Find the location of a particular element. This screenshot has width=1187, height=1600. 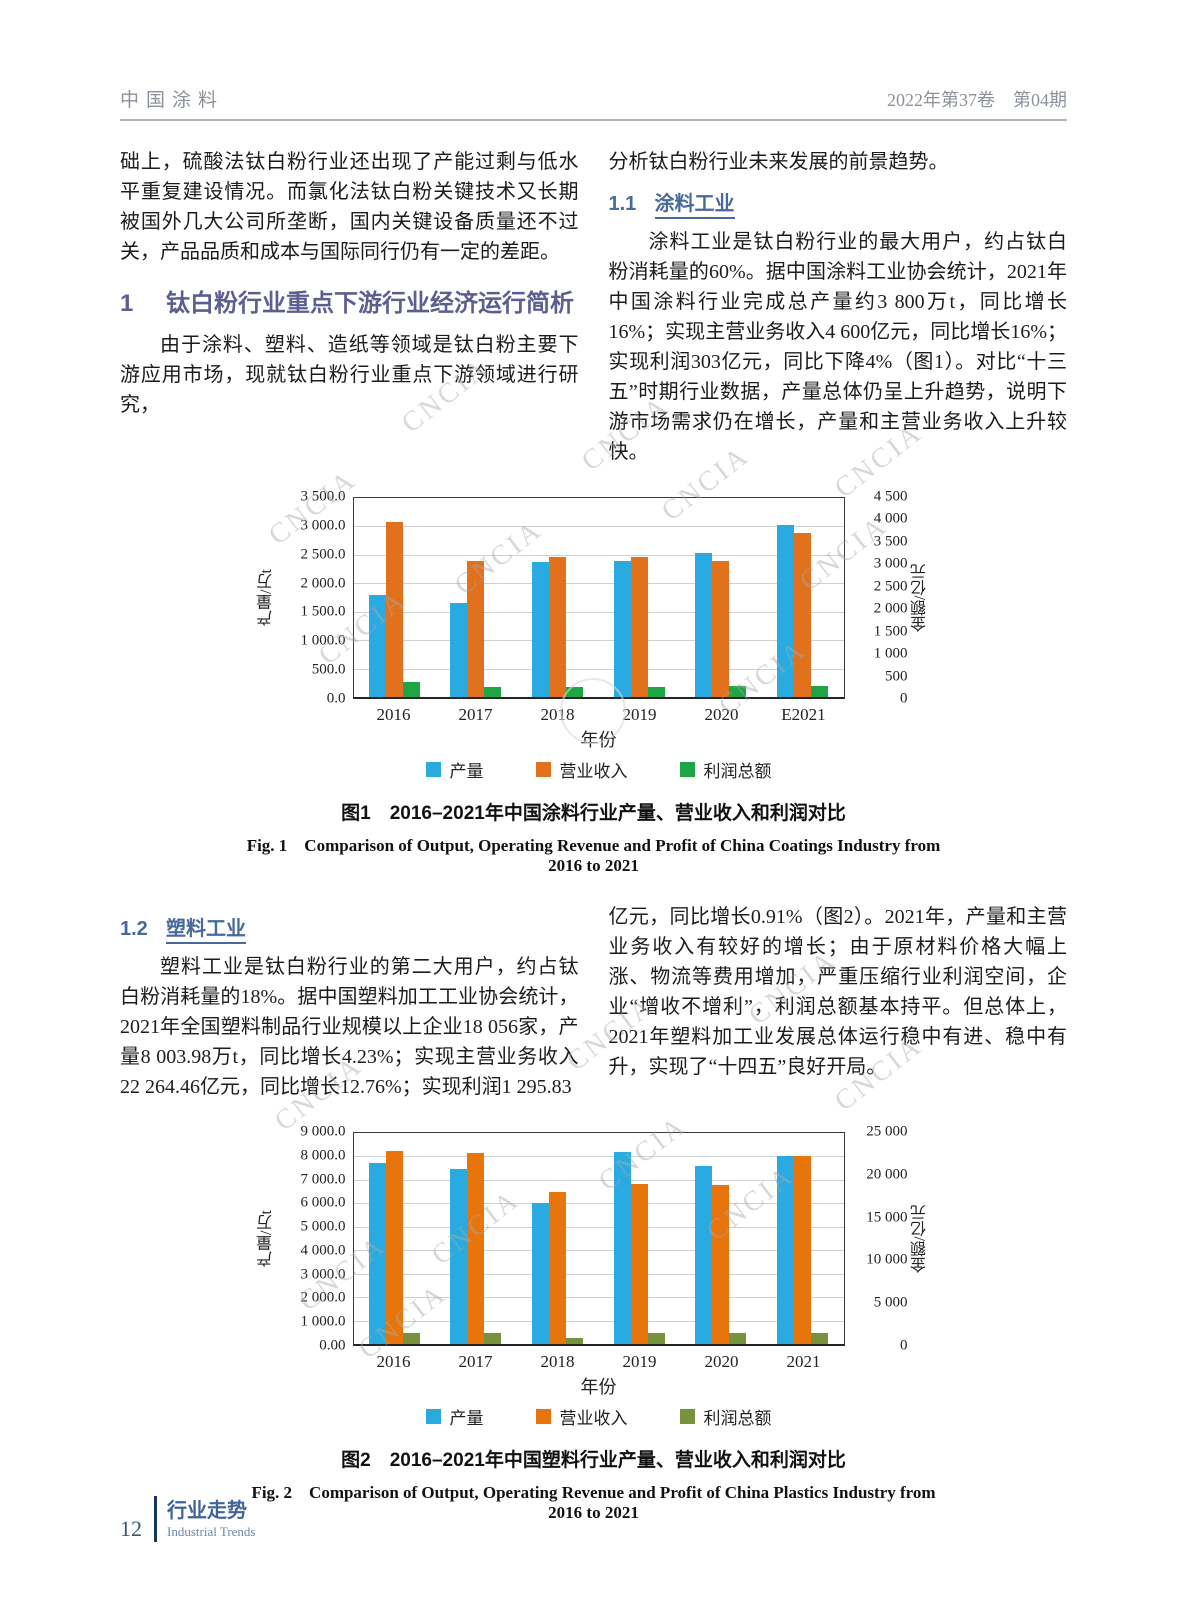

y-axis-tick-right: 500 is located at coordinates (896, 676).